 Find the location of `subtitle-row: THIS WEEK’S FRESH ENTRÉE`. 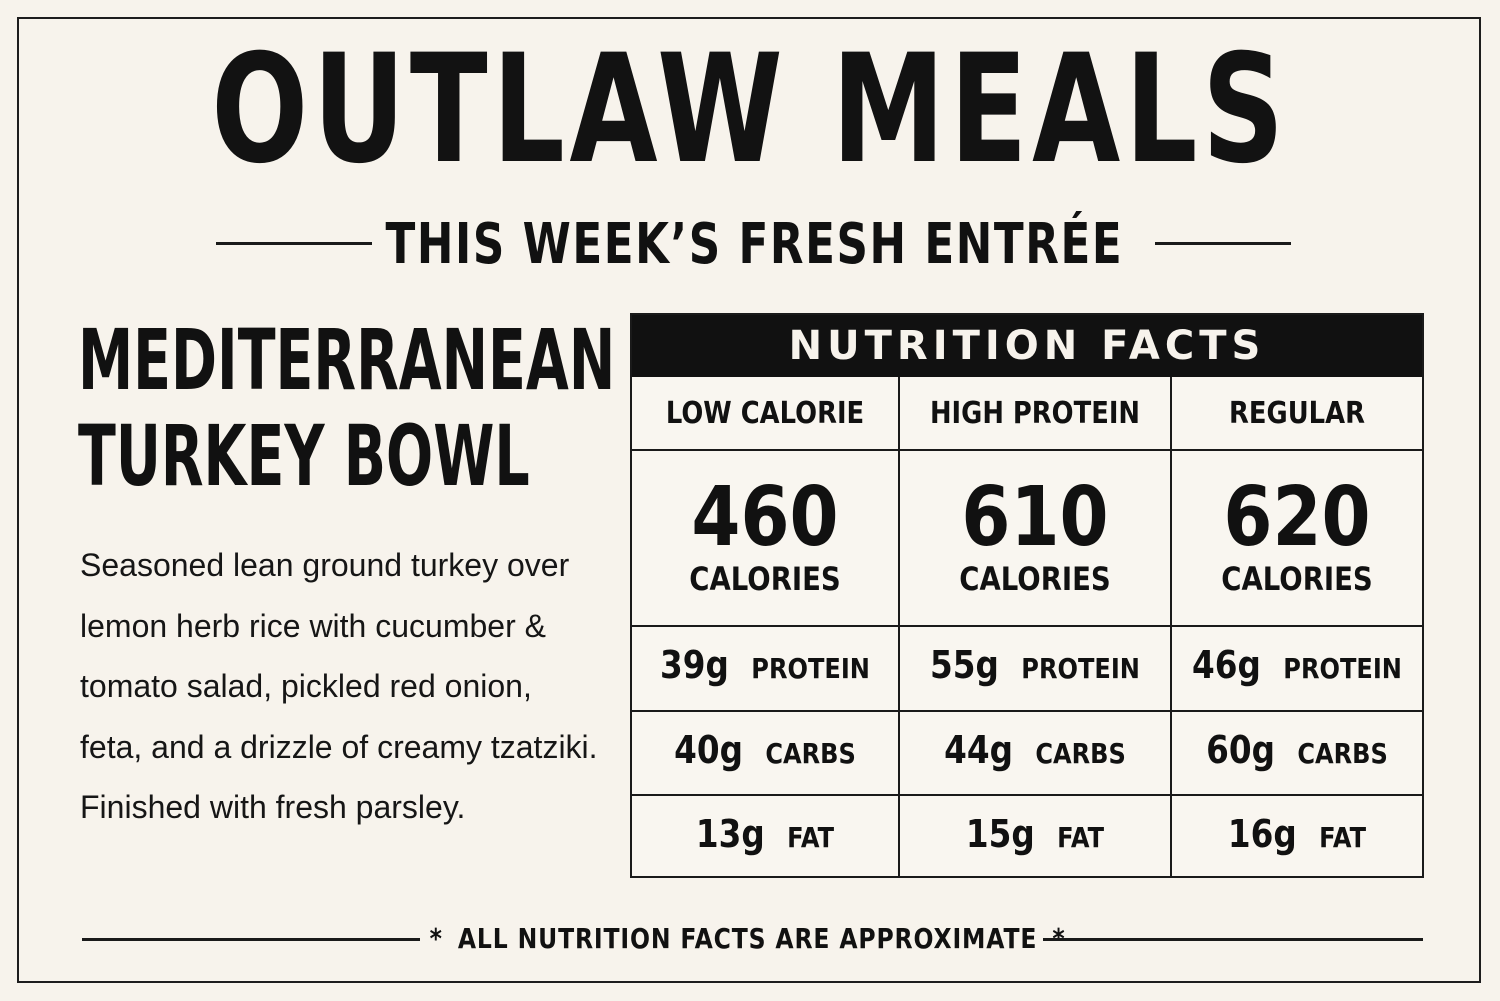

subtitle-row: THIS WEEK’S FRESH ENTRÉE is located at coordinates (750, 245).